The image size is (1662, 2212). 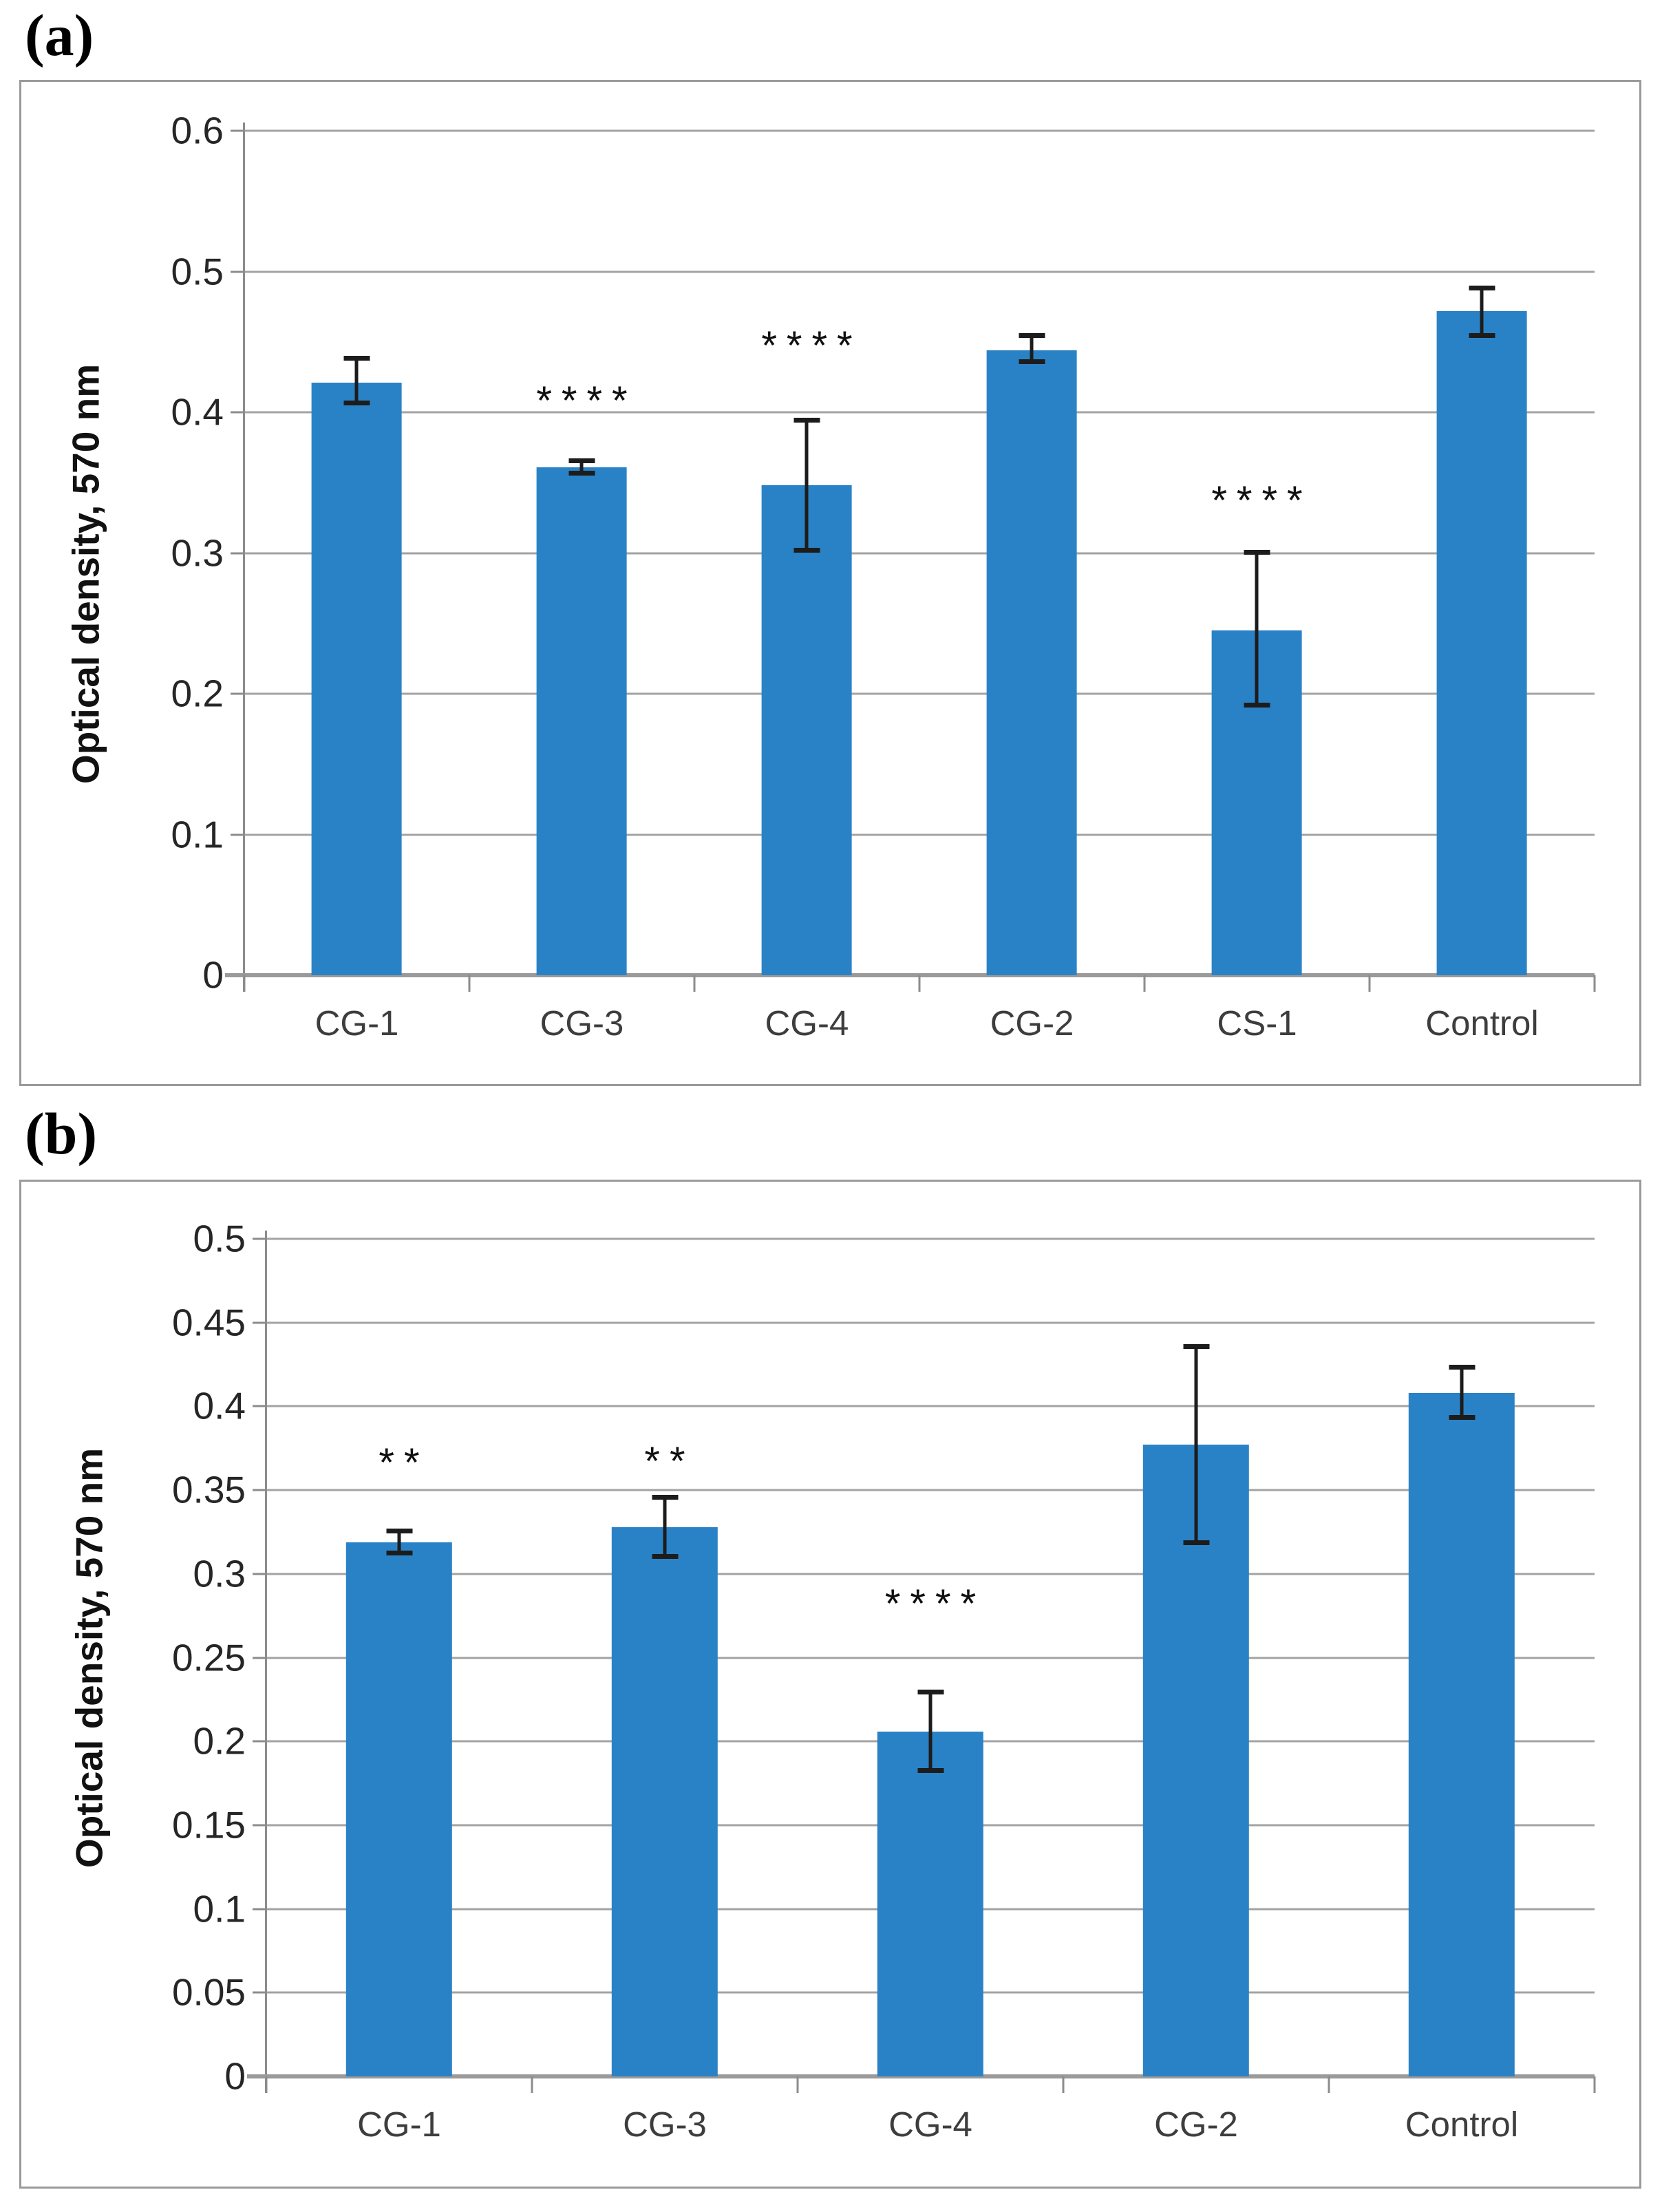 I want to click on y-tick-label: 0.25, so click(x=208, y=1657).